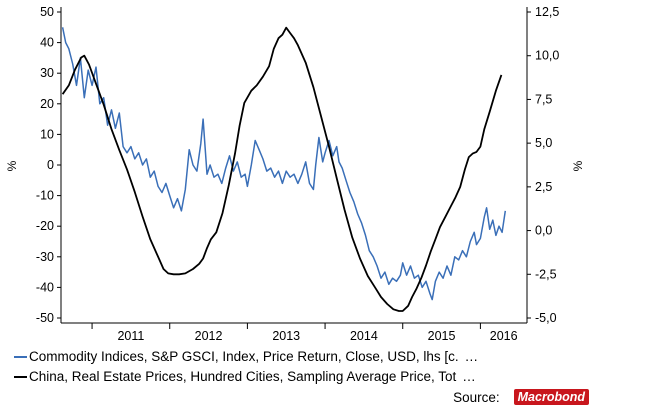 The image size is (645, 414). What do you see at coordinates (47, 104) in the screenshot?
I see `left-tick-label: 20` at bounding box center [47, 104].